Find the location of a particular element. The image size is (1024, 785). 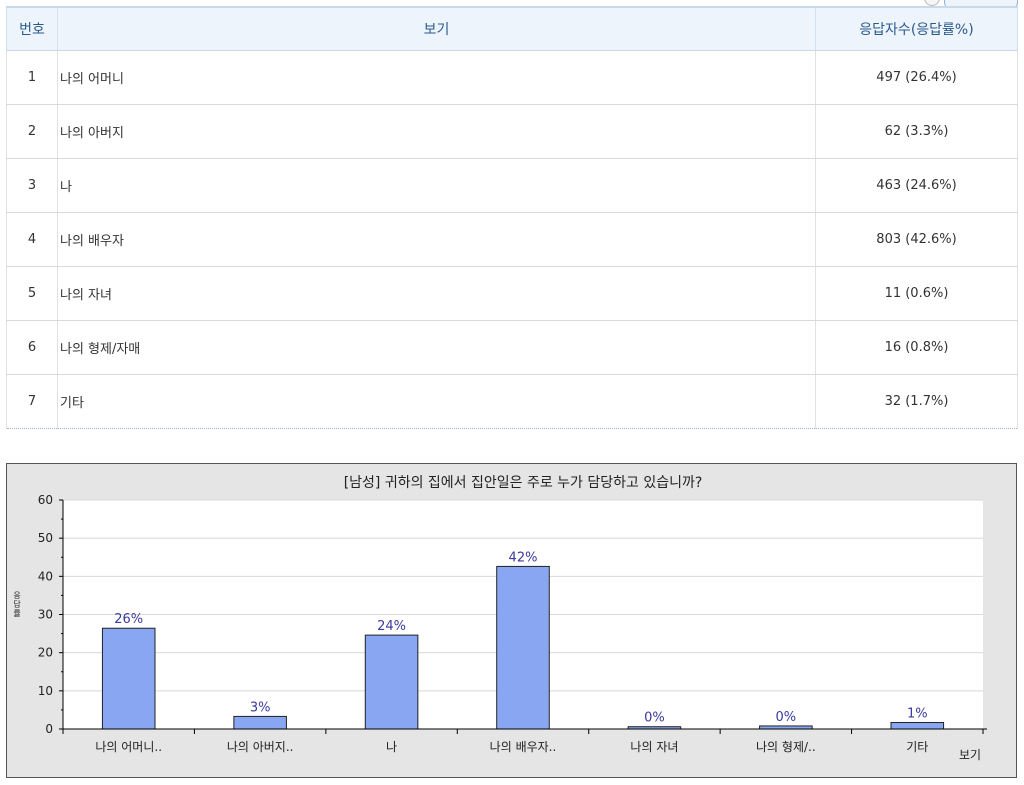

y-tick-label: 60 is located at coordinates (45, 500).